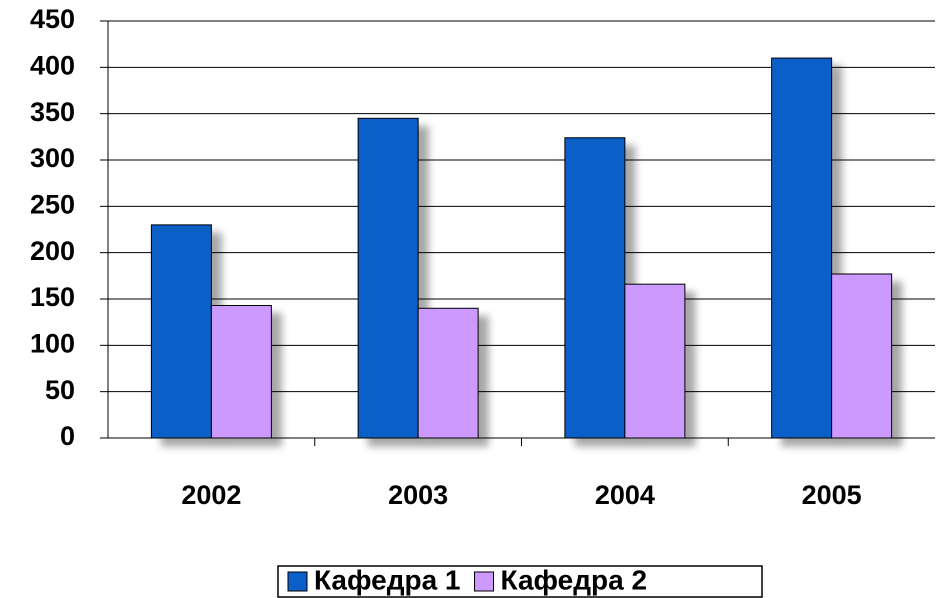 Image resolution: width=936 pixels, height=598 pixels. What do you see at coordinates (52, 65) in the screenshot?
I see `y-tick-label: 400` at bounding box center [52, 65].